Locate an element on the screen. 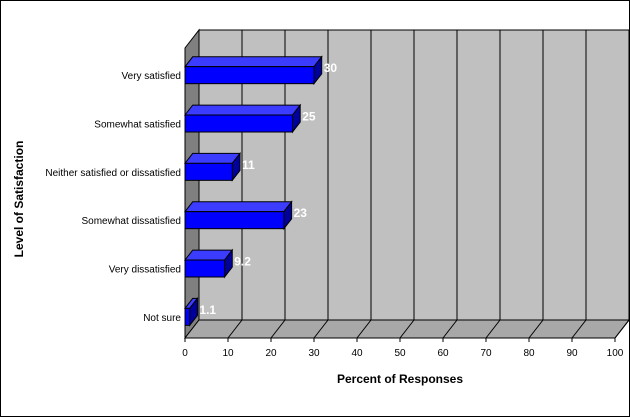 The width and height of the screenshot is (630, 417). value-label: 30 is located at coordinates (331, 68).